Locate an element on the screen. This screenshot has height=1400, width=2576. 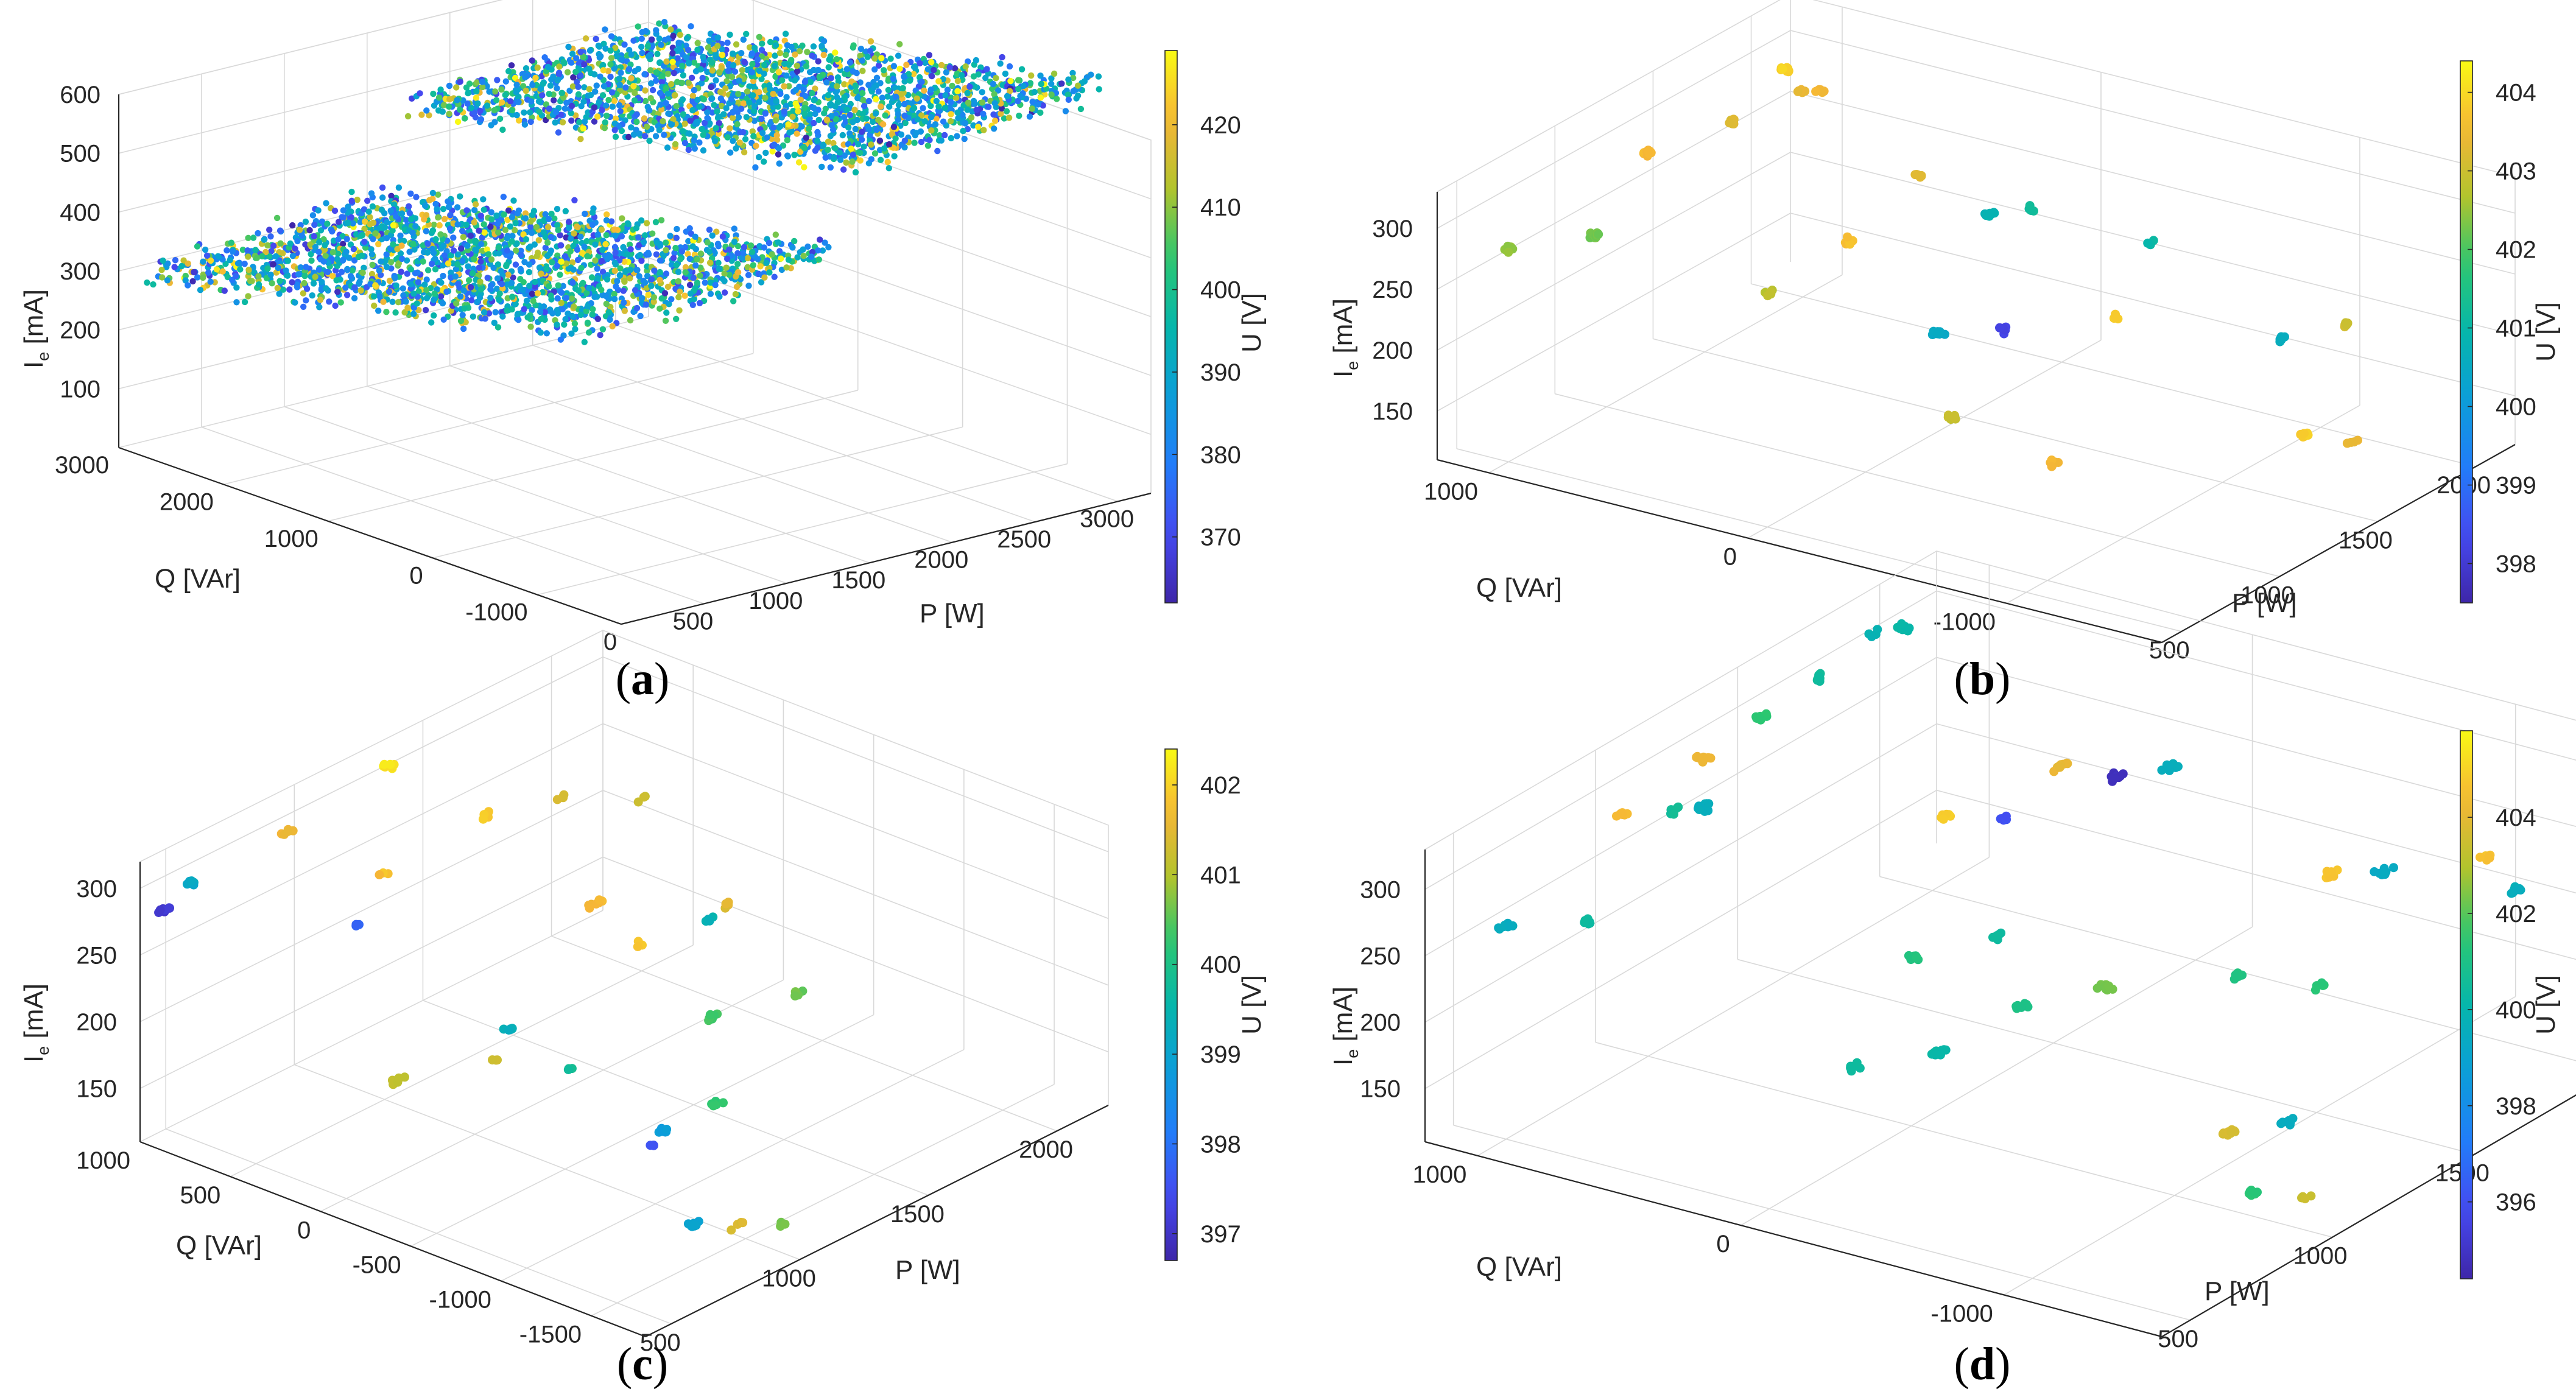
grid-line-x-floor is located at coordinates (618, 474).